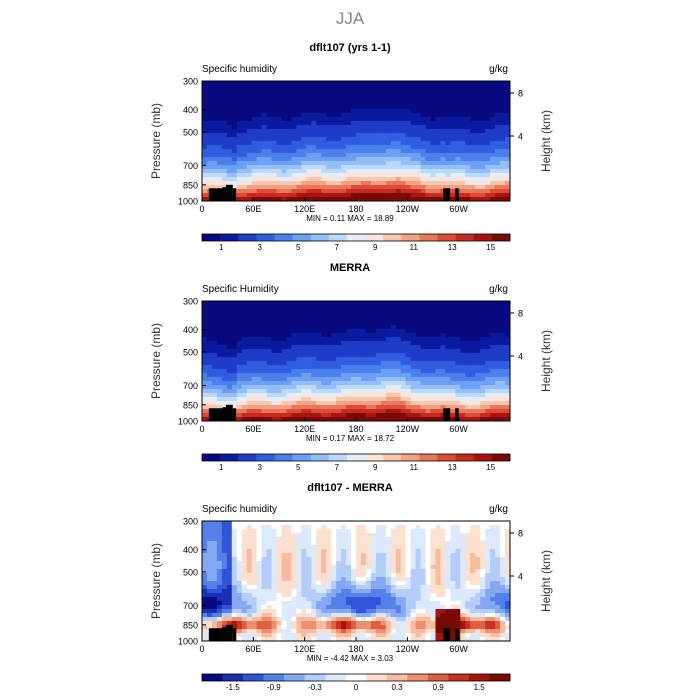 The width and height of the screenshot is (700, 700). I want to click on colorbar-label: 11, so click(414, 247).